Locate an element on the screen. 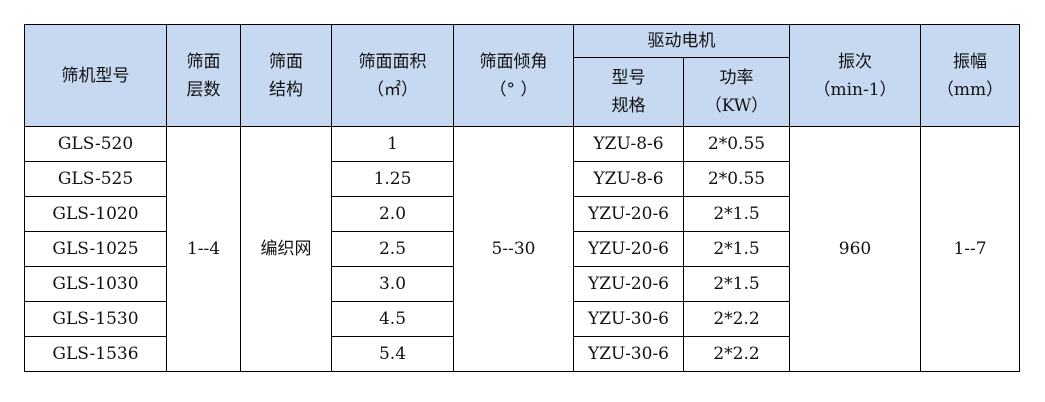 The width and height of the screenshot is (1045, 402). table-row: GLS-1020 2.0 YZU-20-6 2*1.5 is located at coordinates (522, 214).